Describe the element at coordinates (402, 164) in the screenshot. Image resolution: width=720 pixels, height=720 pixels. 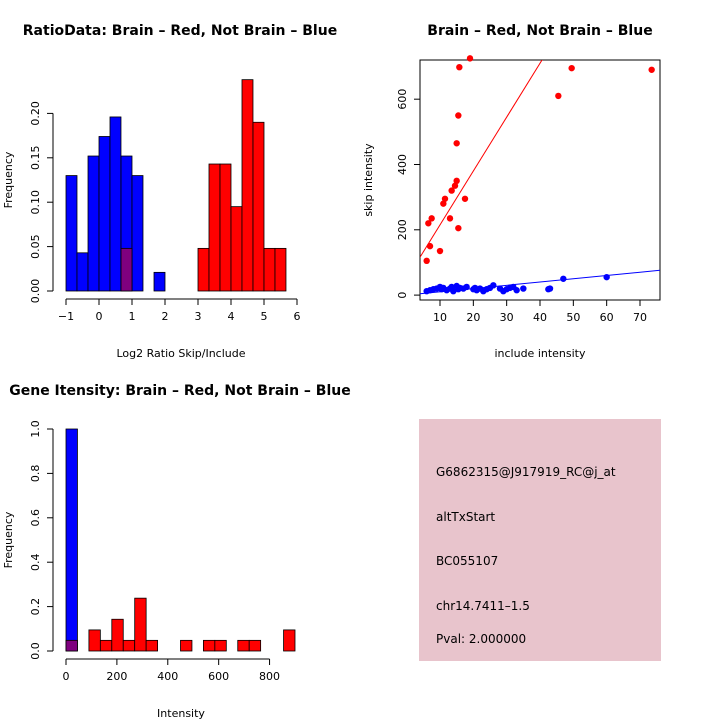
I see `y-tick-label: 400` at that location.